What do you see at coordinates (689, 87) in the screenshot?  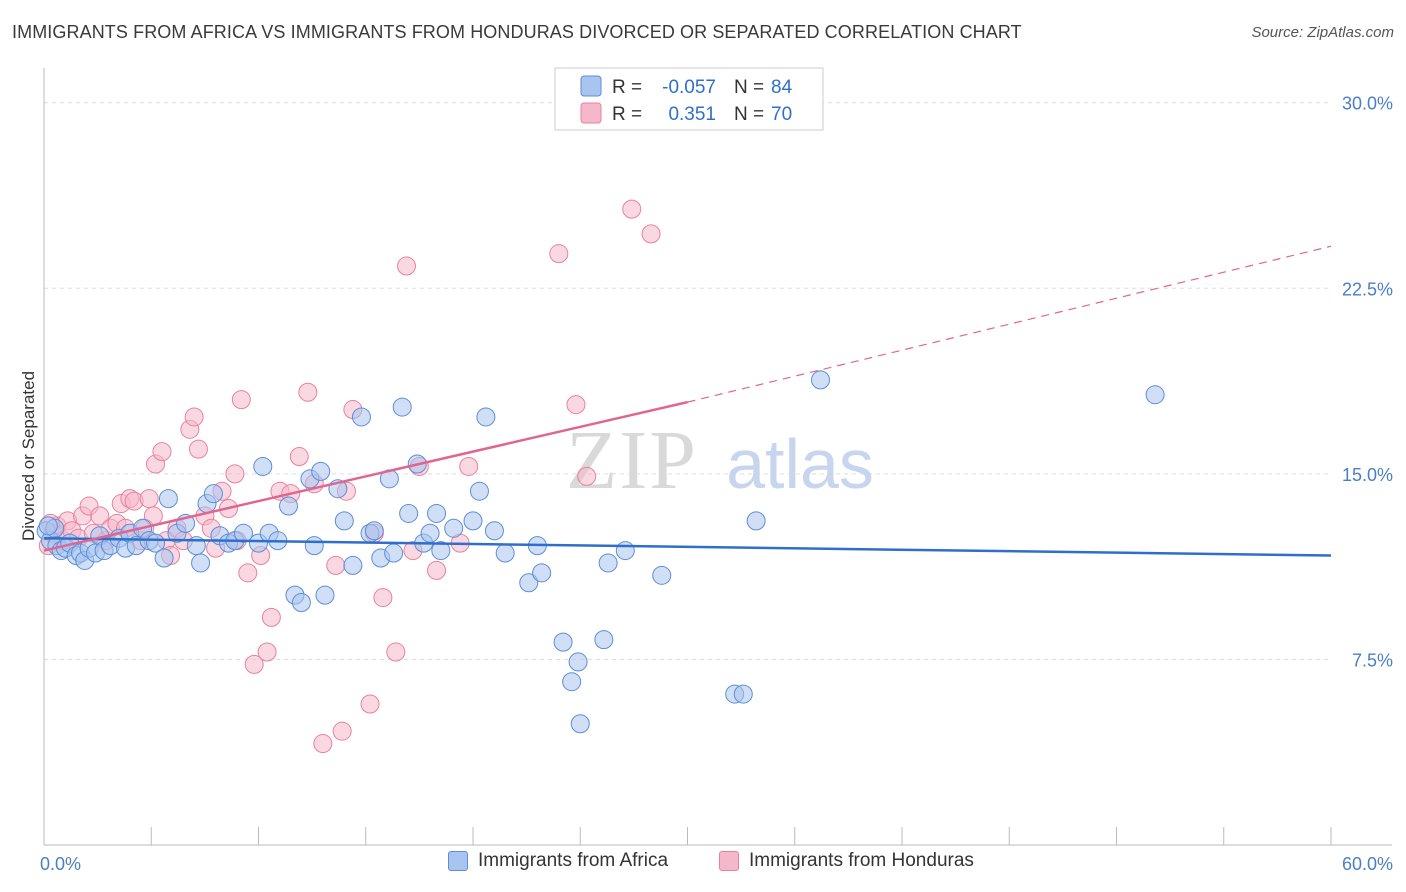 I see `legend-r-value-africa: -0.057` at bounding box center [689, 87].